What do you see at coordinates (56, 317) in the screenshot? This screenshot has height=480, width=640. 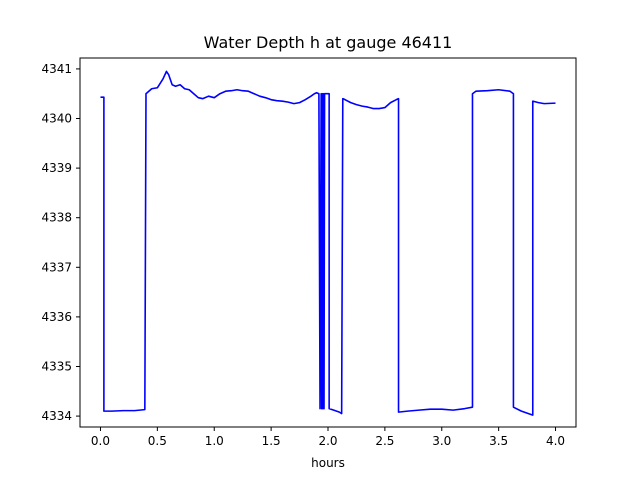 I see `y-tick-label: 4336` at bounding box center [56, 317].